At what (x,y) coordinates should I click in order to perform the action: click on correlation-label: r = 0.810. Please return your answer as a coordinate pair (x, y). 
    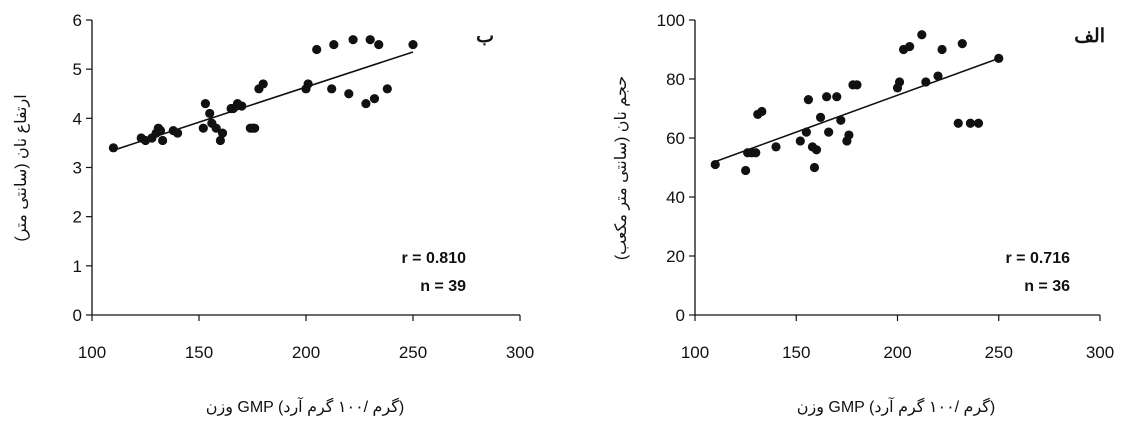
    Looking at the image, I should click on (434, 258).